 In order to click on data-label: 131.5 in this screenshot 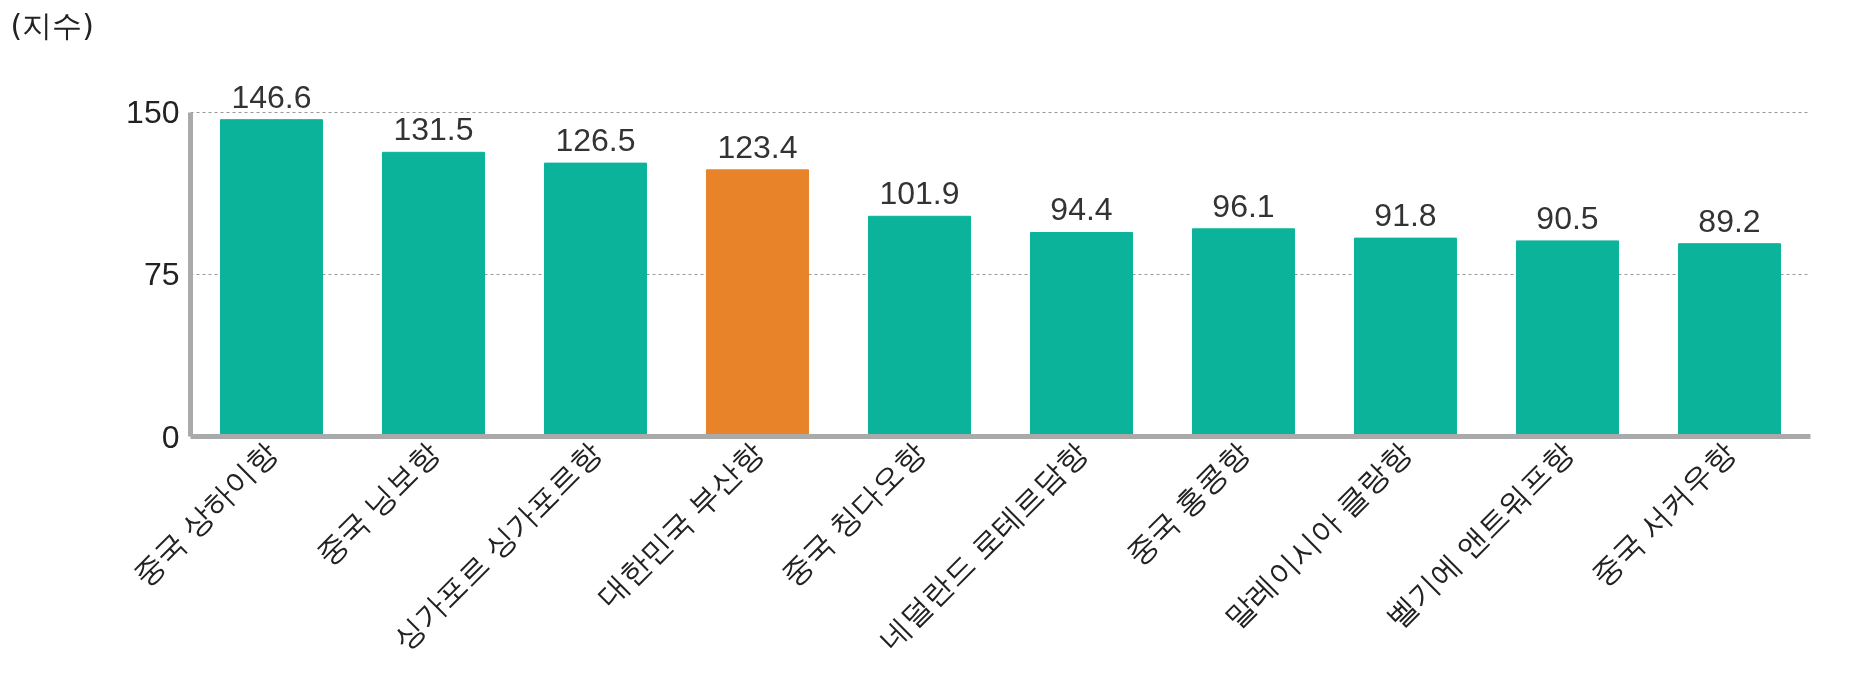, I will do `click(433, 129)`.